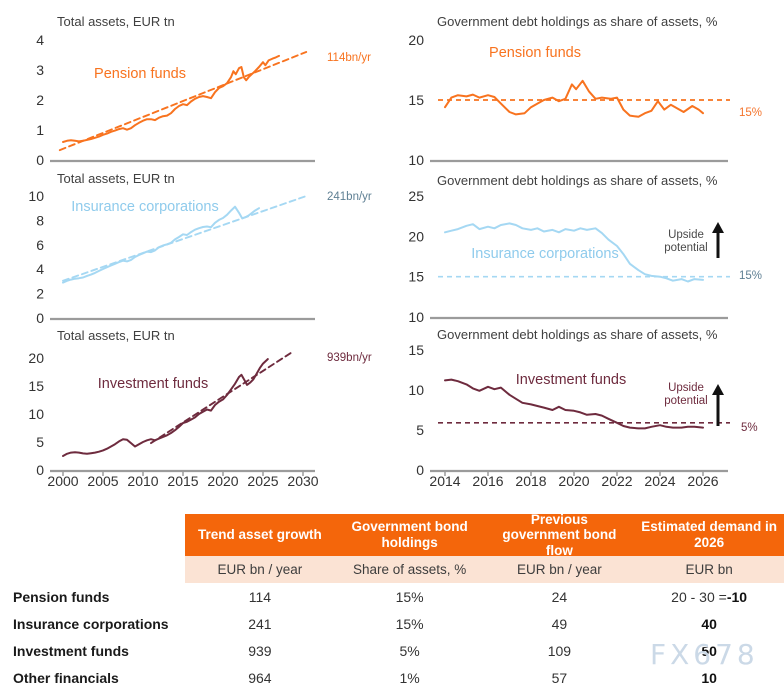 The height and width of the screenshot is (693, 784). What do you see at coordinates (66, 677) in the screenshot?
I see `table-row-label: Other financials` at bounding box center [66, 677].